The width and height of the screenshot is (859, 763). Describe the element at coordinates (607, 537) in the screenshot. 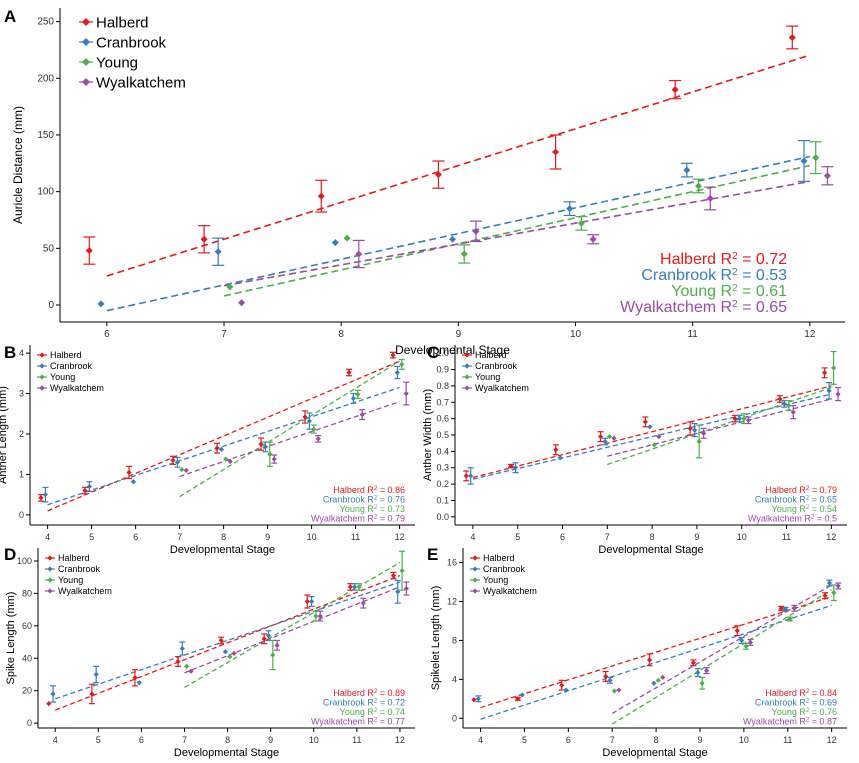

I see `x-tick-label: 7` at that location.